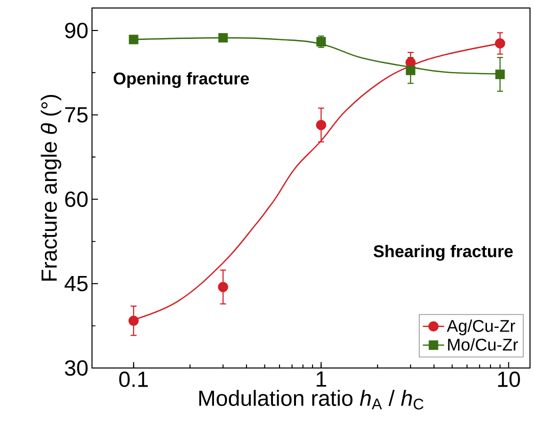 The image size is (534, 443). I want to click on y-tick-label: 60, so click(76, 199).